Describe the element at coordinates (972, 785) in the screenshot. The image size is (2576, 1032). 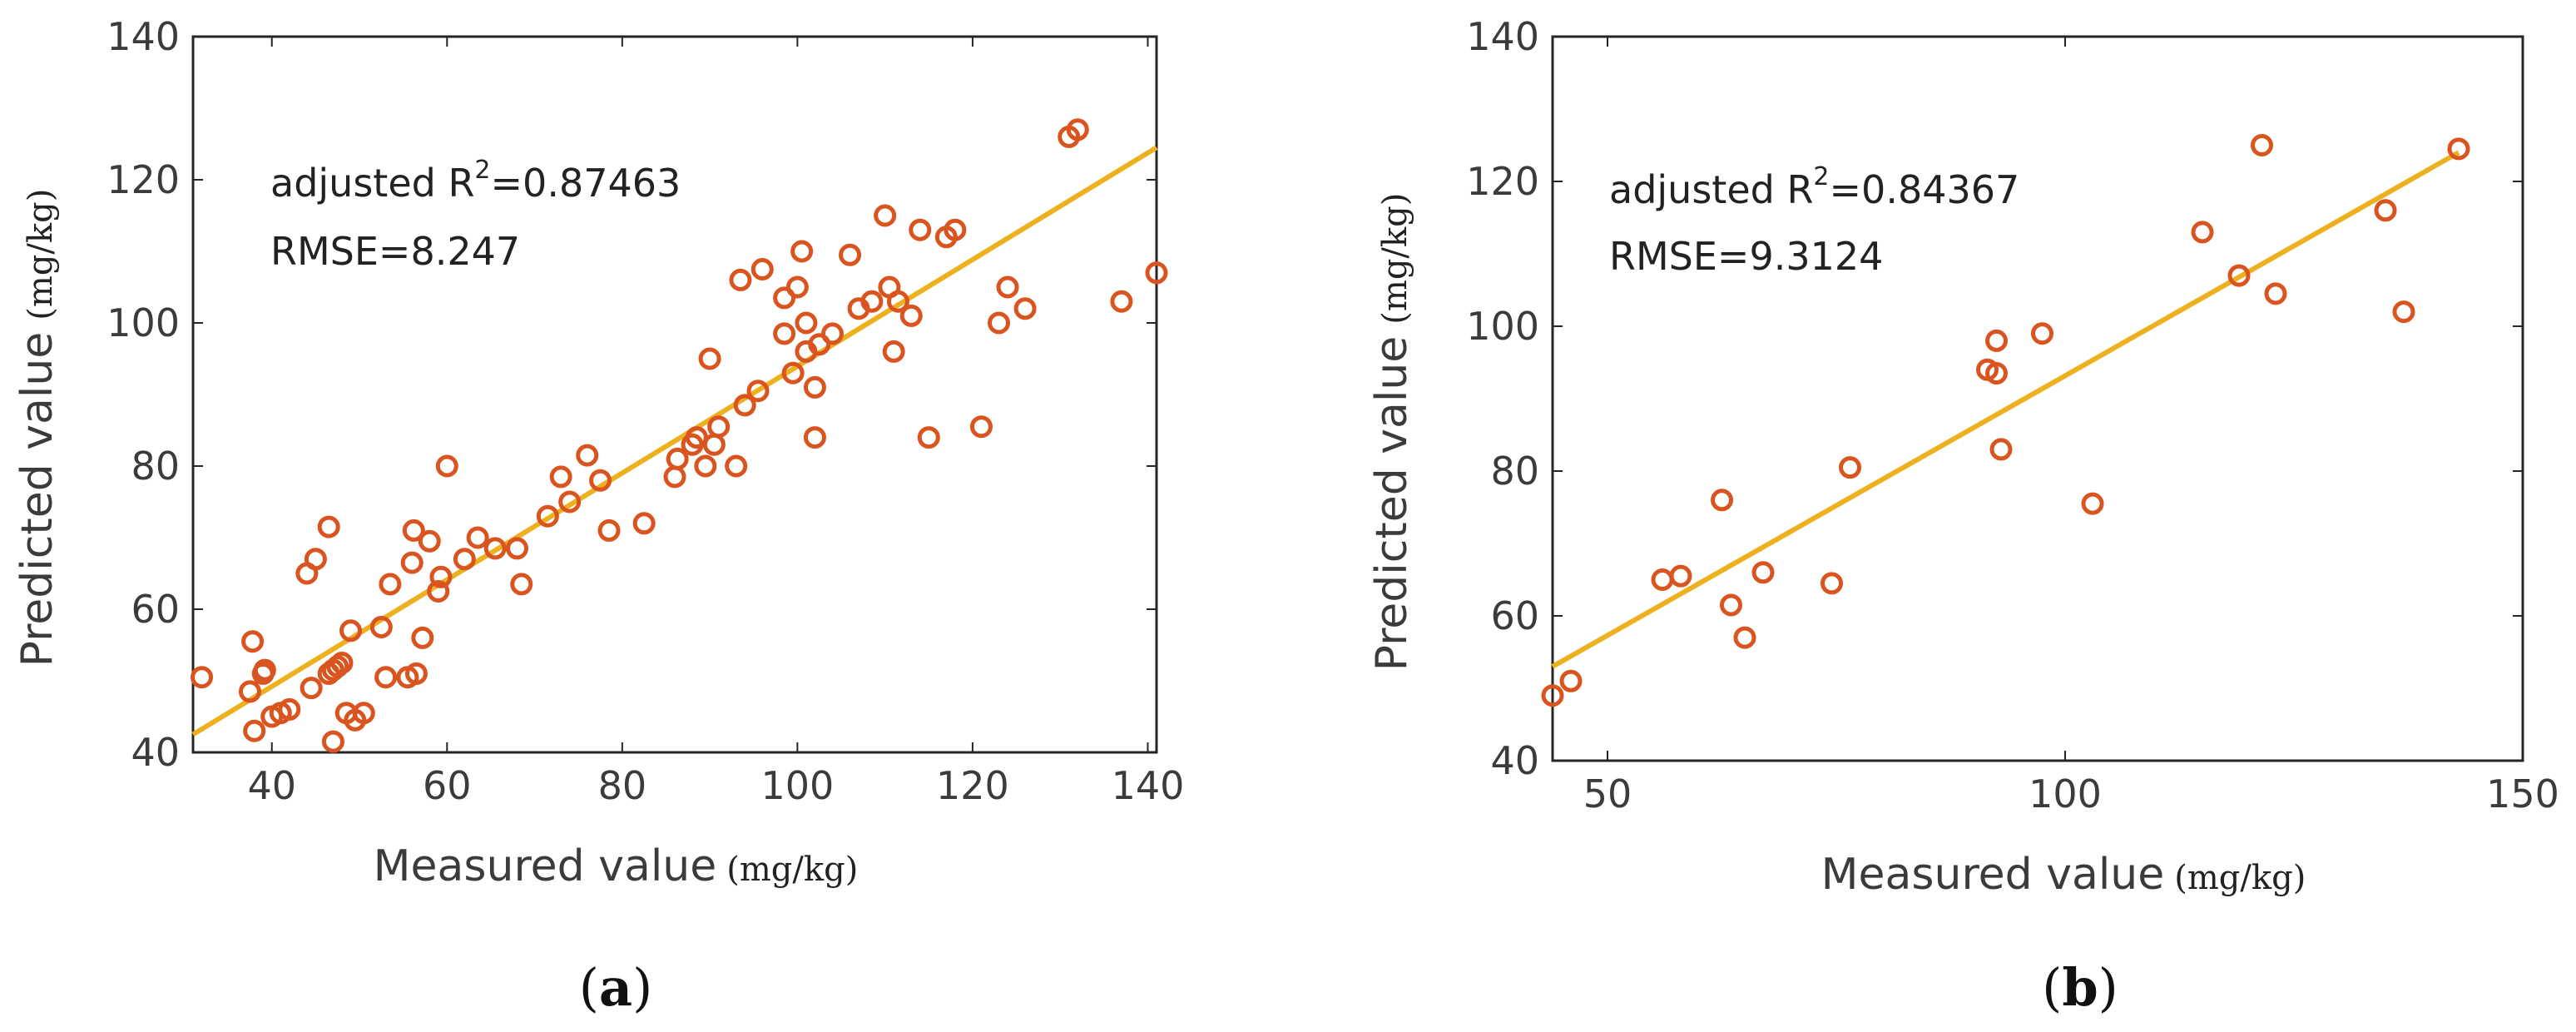
I see `x-tick-label: 120` at that location.